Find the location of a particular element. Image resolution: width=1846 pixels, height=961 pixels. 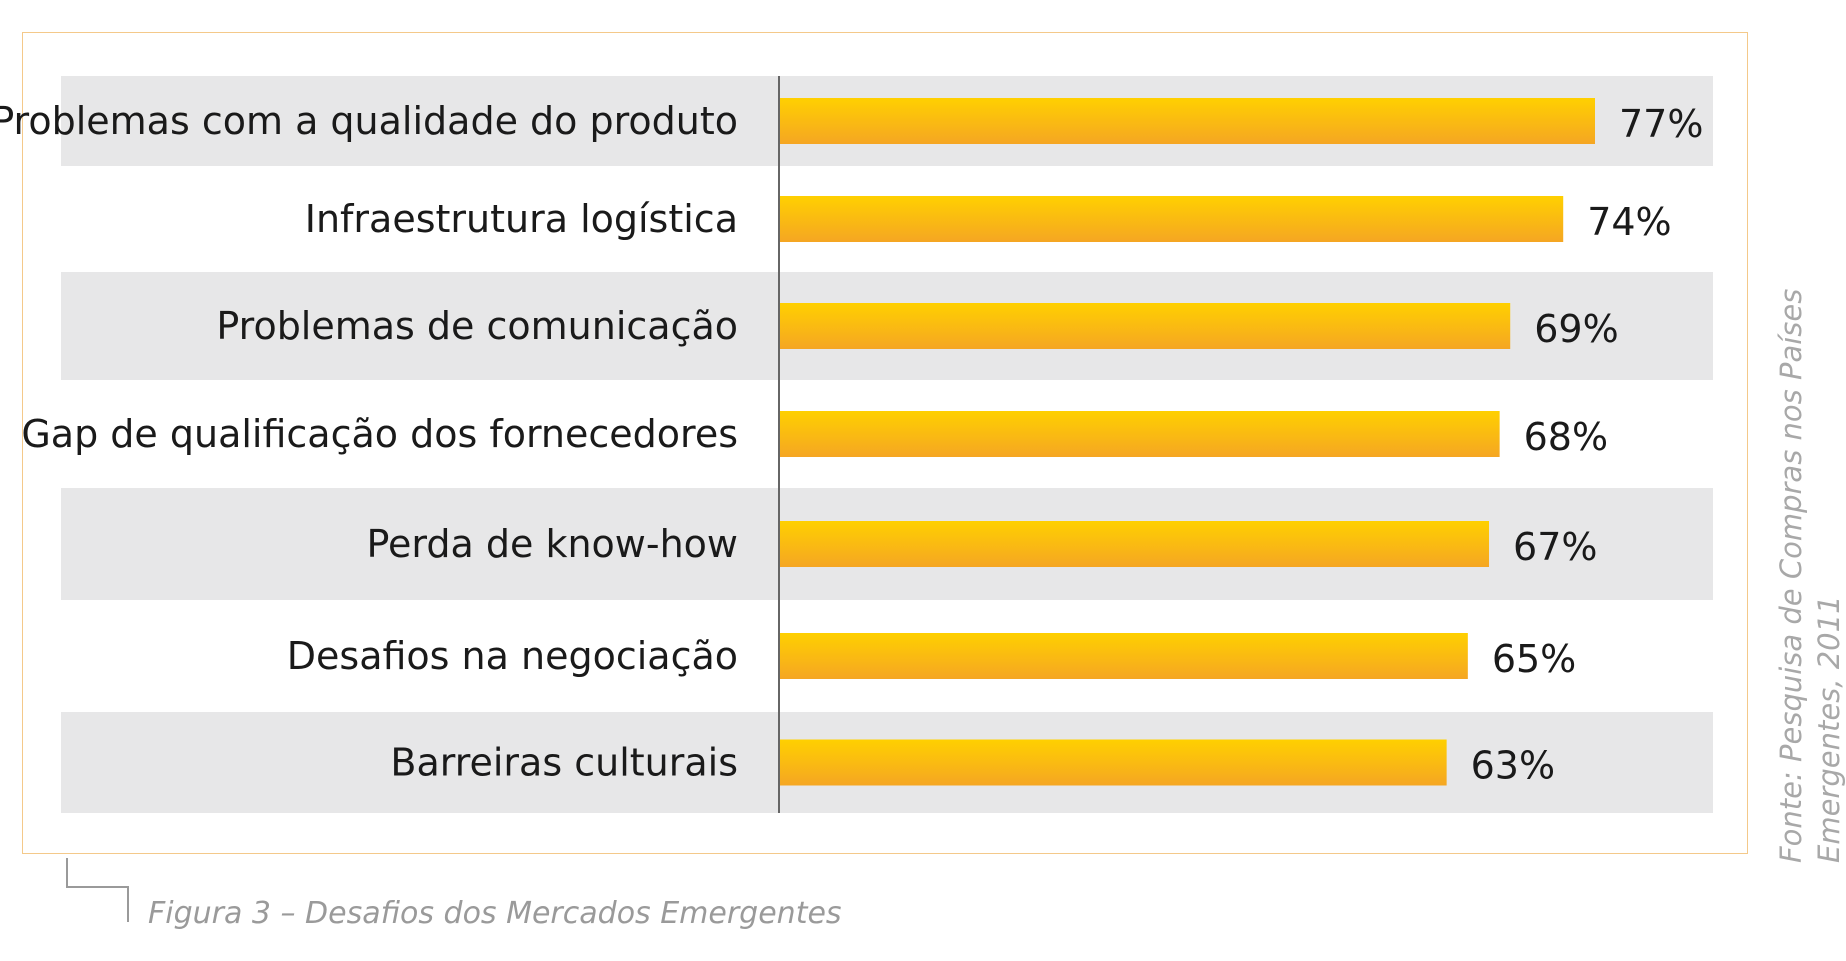

value-label: 63% is located at coordinates (1513, 766).